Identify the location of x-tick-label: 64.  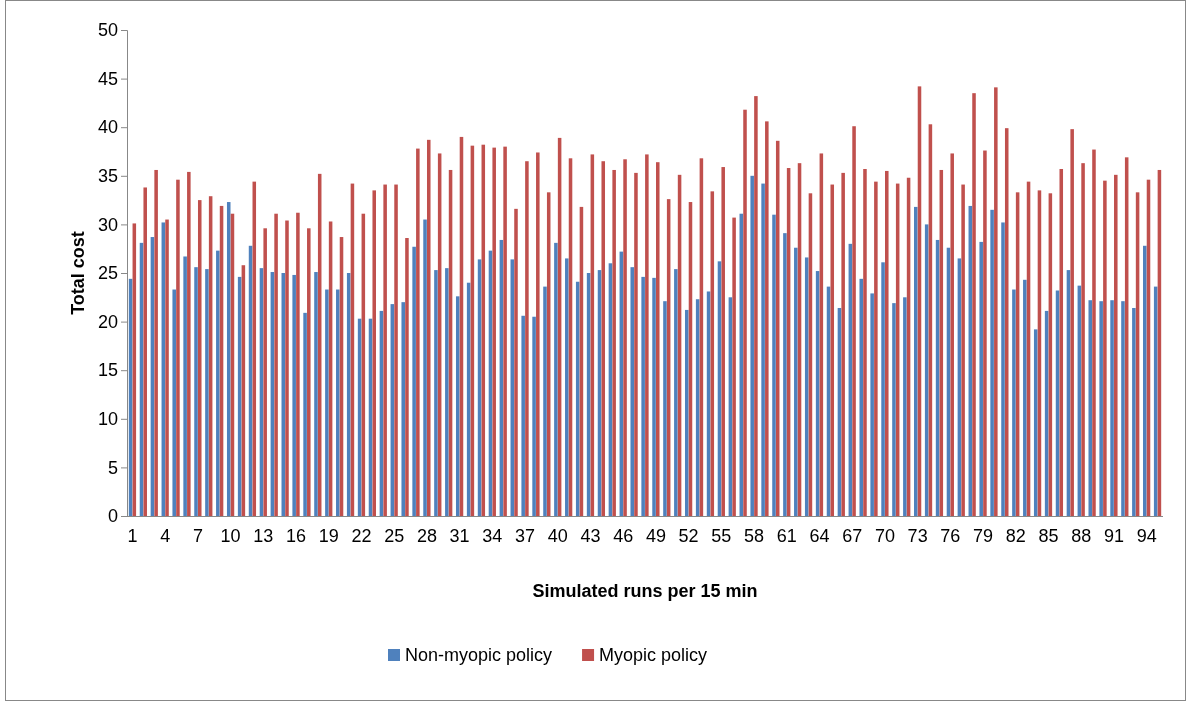
(819, 536).